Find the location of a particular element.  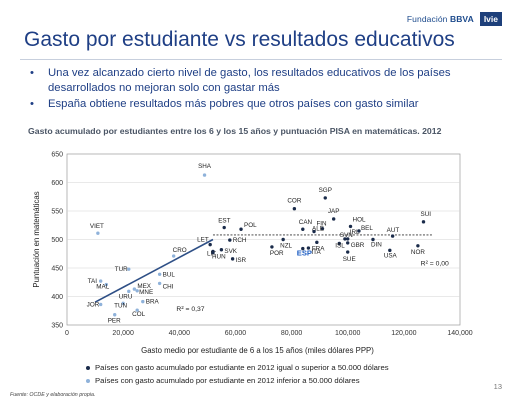

y-tick-label: 400 is located at coordinates (57, 297).